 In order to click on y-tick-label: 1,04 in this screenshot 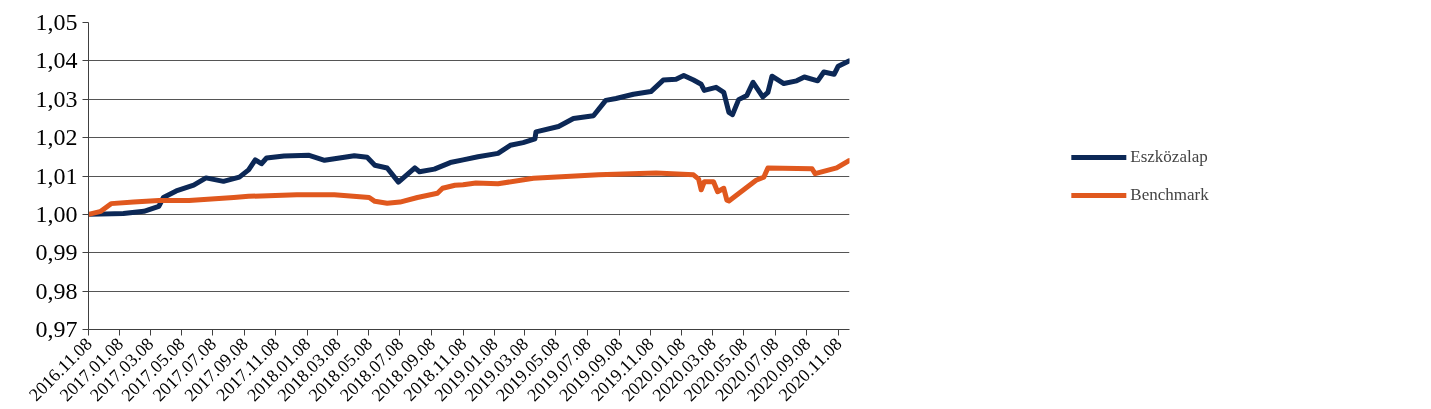, I will do `click(56, 60)`.